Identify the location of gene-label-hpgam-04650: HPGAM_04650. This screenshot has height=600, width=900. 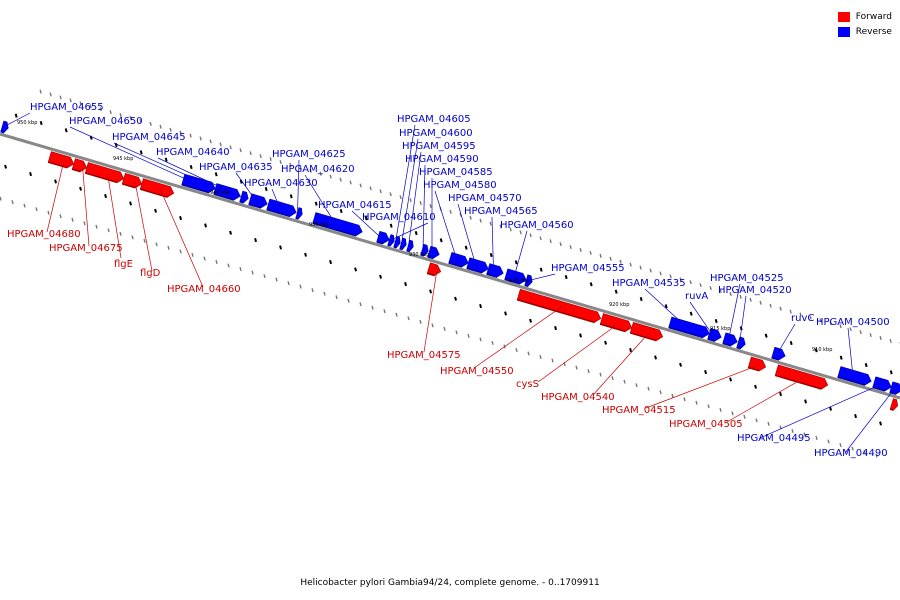
(106, 121).